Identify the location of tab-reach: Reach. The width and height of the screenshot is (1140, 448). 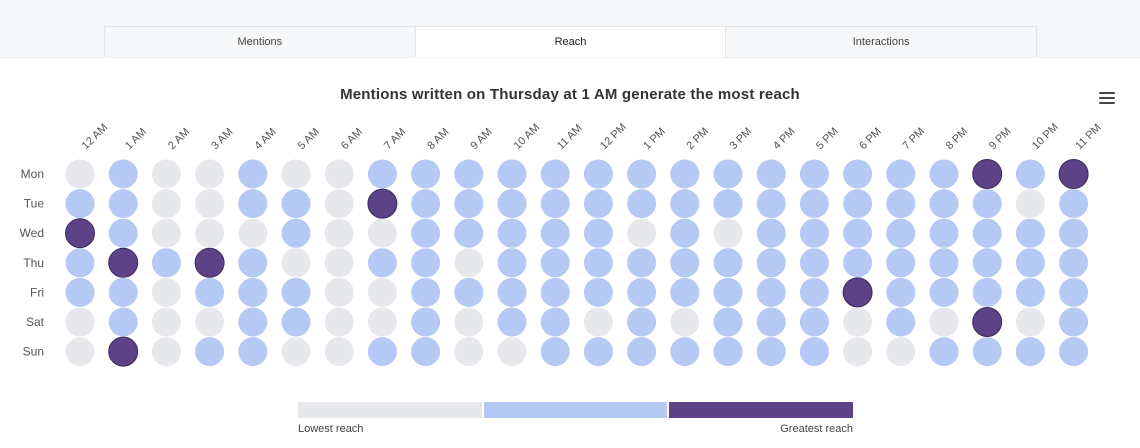
(570, 42).